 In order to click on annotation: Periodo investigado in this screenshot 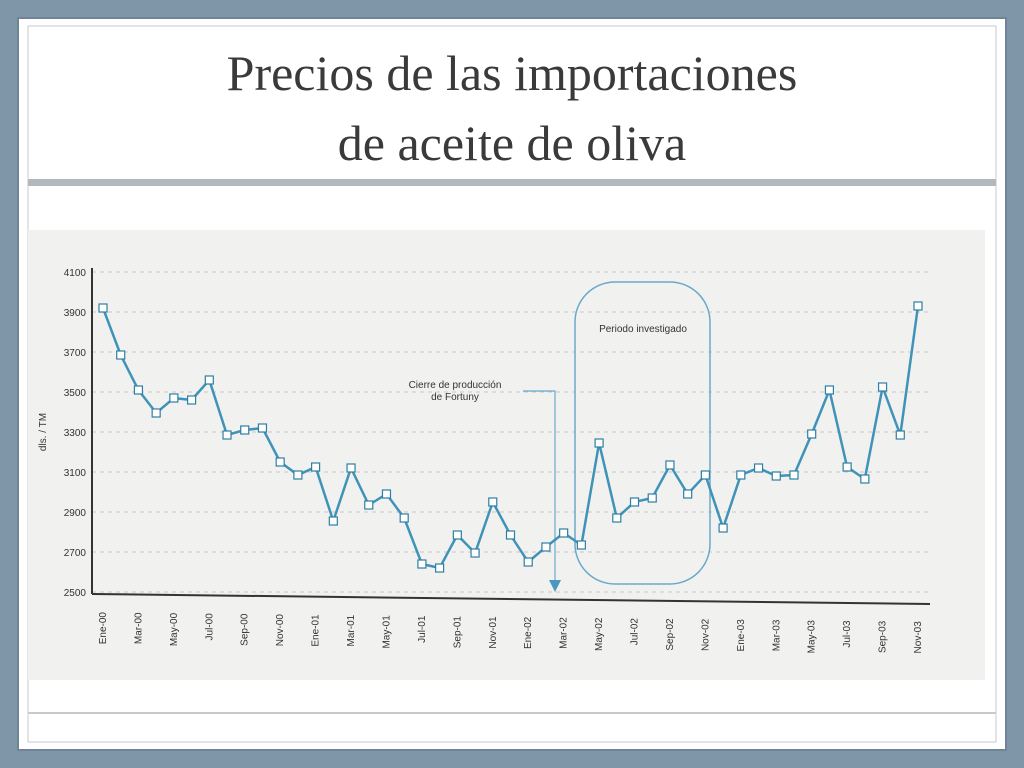, I will do `click(643, 329)`.